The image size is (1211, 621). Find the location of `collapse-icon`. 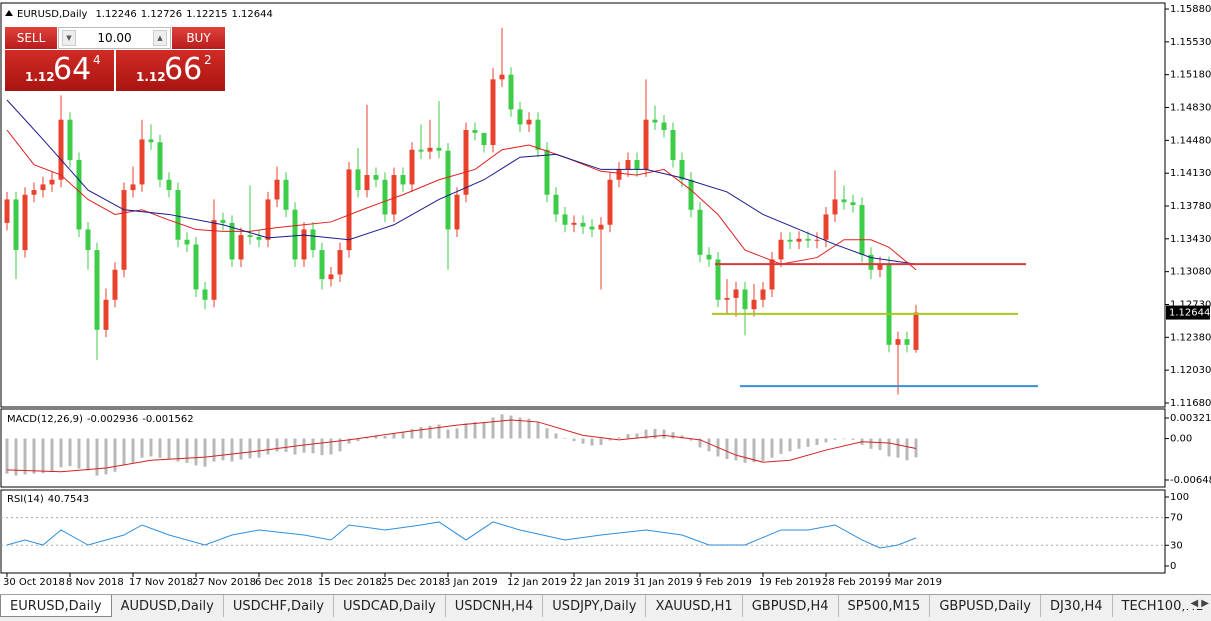

collapse-icon is located at coordinates (9, 13).